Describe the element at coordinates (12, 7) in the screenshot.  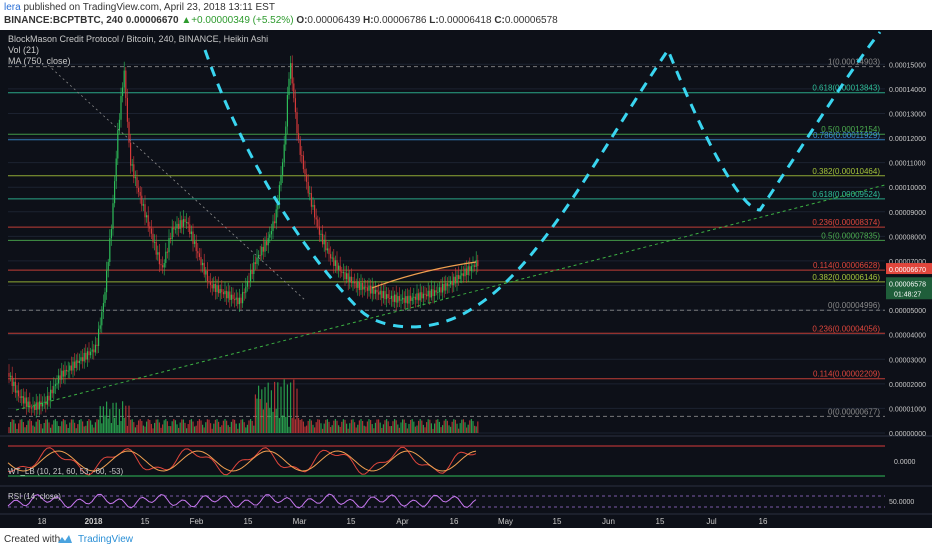
I see `author-link: lera` at that location.